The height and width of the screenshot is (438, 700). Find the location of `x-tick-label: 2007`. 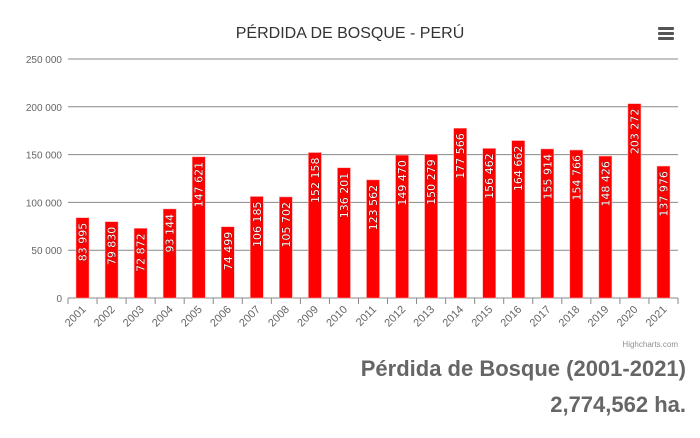

x-tick-label: 2007 is located at coordinates (250, 317).